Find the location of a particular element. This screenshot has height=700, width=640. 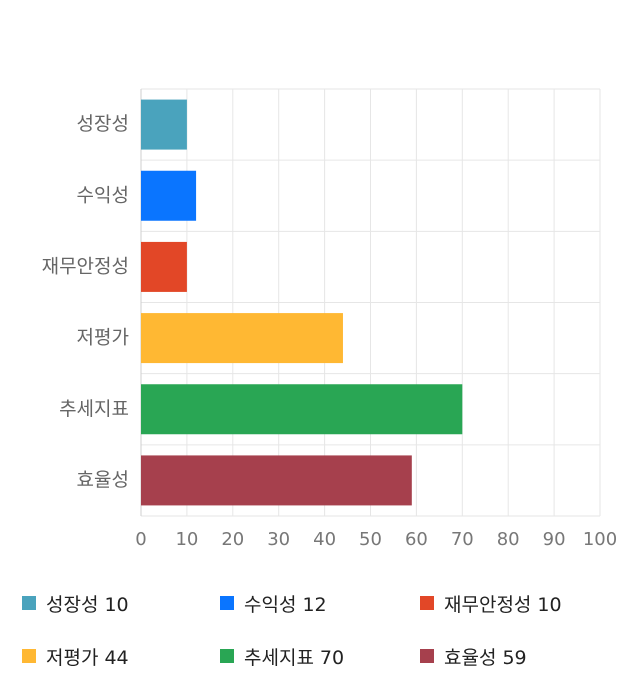

x-tick-label: 60 is located at coordinates (416, 539).